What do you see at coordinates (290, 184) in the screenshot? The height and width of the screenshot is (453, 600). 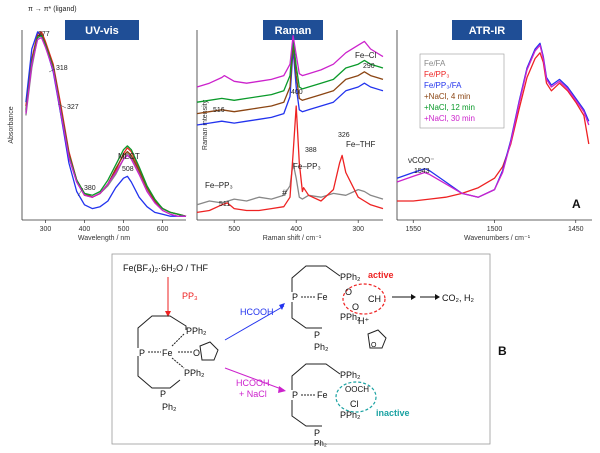 I see `raman-series-fe-fa` at bounding box center [290, 184].